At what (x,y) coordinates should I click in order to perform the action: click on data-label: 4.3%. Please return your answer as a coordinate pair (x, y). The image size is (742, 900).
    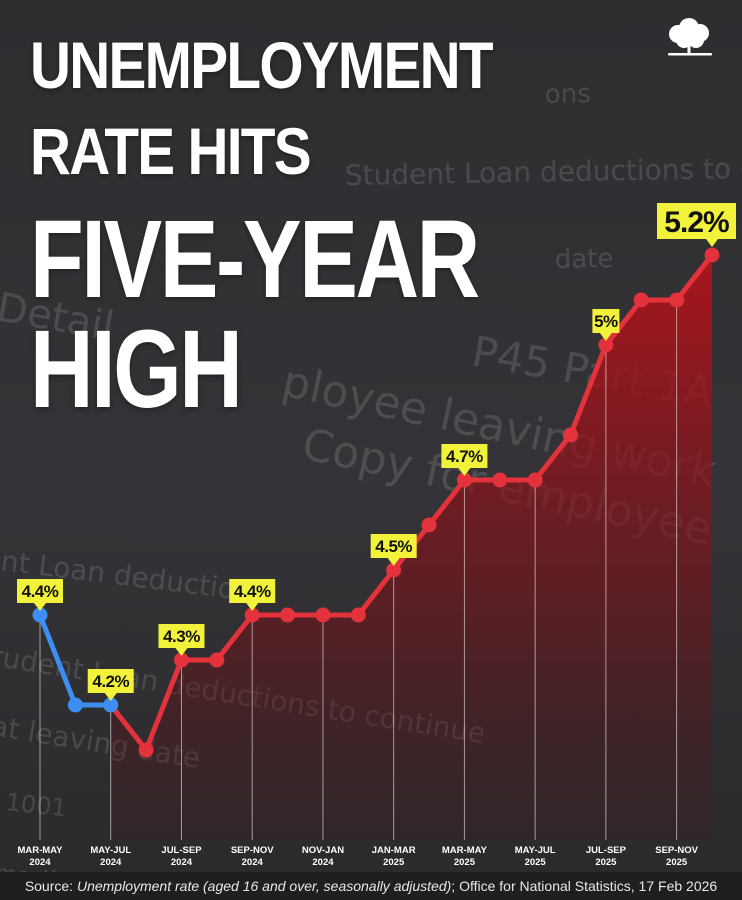
    Looking at the image, I should click on (181, 640).